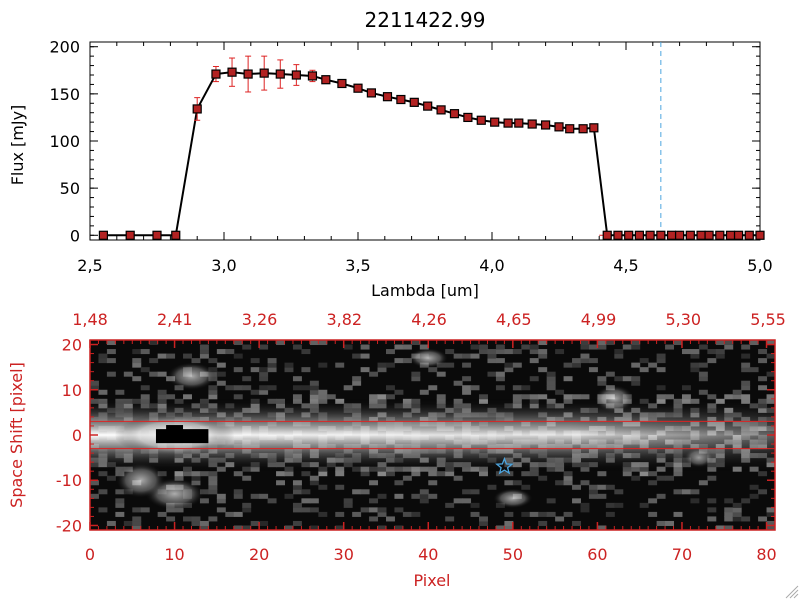  What do you see at coordinates (69, 480) in the screenshot?
I see `y-tick-label: -10` at bounding box center [69, 480].